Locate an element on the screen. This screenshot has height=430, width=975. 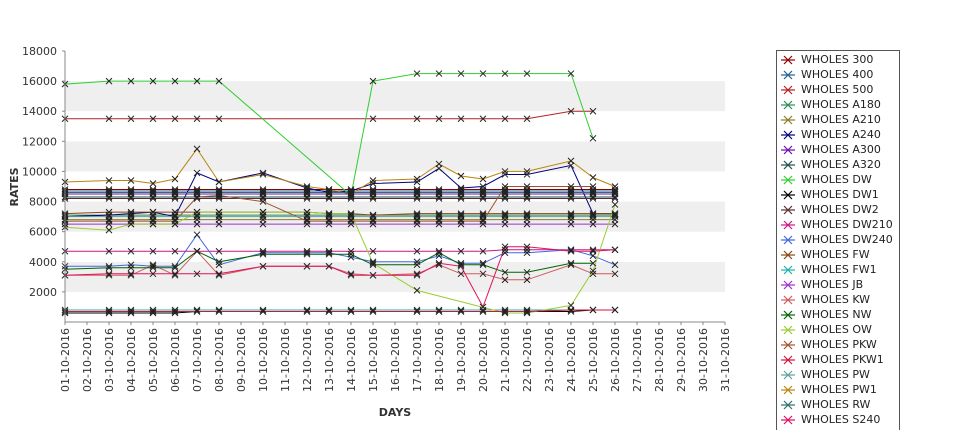
legend-item: WHOLES PKW is located at coordinates (838, 345).